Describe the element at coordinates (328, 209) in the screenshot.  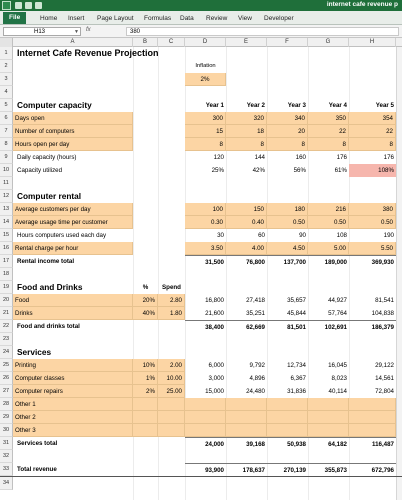
I see `input-cell: 216` at that location.